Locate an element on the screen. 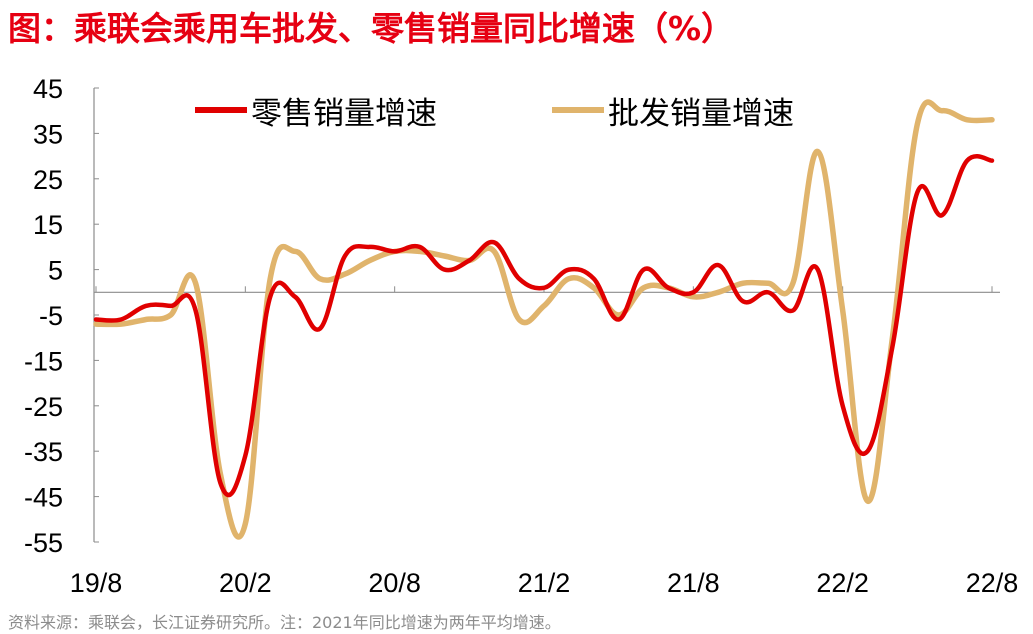 Image resolution: width=1033 pixels, height=634 pixels. y-tick-label: 15 is located at coordinates (48, 225).